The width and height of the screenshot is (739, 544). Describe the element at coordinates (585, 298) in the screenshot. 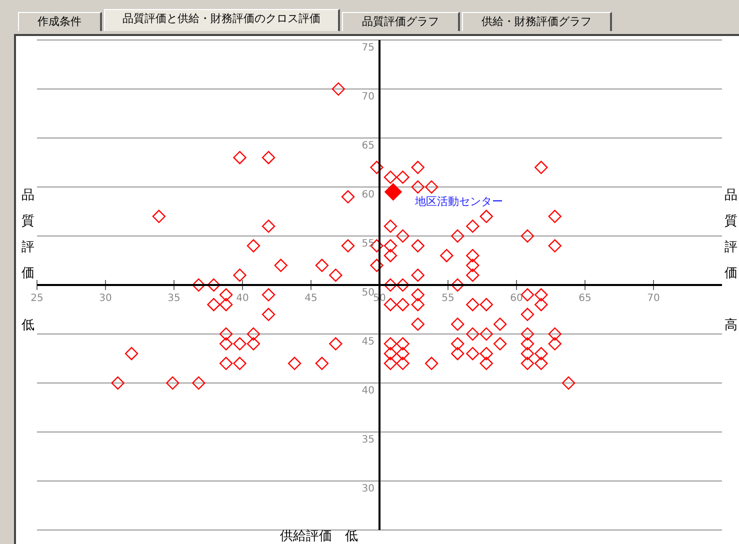

I see `x-tick-label: 65` at that location.